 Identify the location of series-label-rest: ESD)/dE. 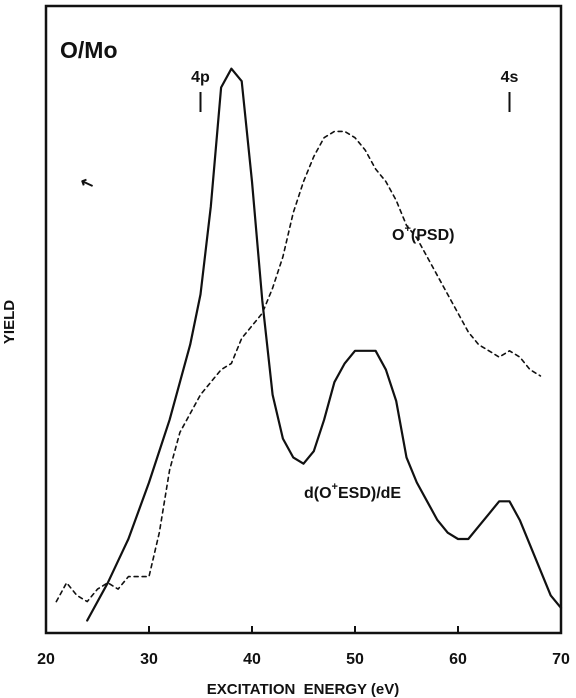
(369, 493).